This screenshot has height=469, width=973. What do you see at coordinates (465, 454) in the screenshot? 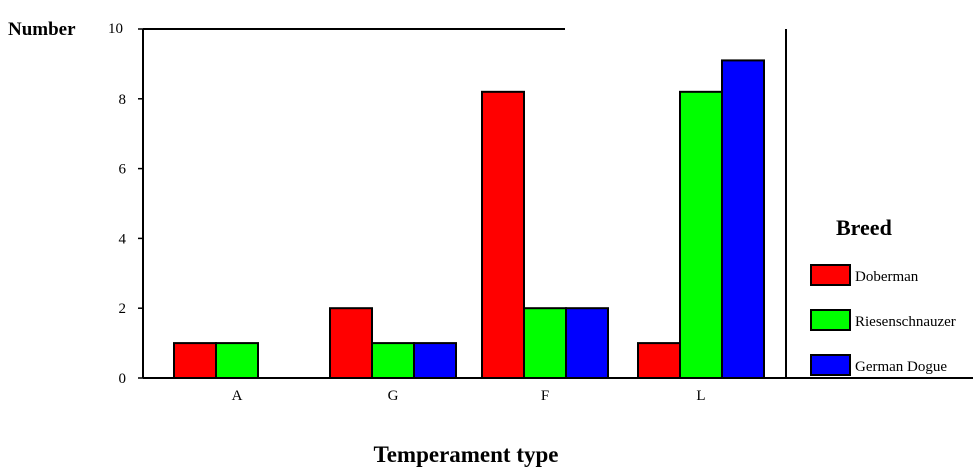
I see `x-axis-label: Temperament type` at bounding box center [465, 454].